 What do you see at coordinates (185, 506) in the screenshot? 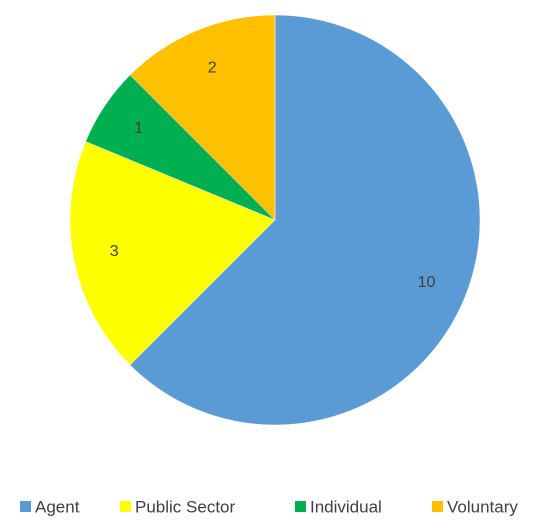
I see `legend-label: Public Sector` at bounding box center [185, 506].